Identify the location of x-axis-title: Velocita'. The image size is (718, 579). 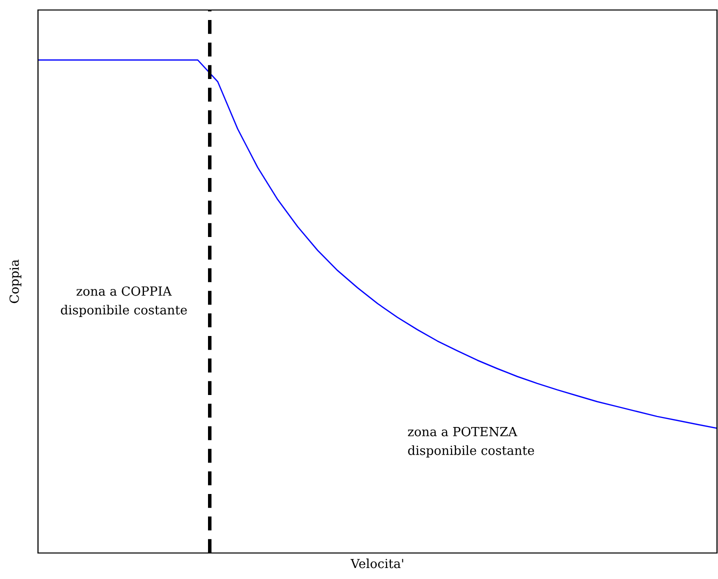
(377, 563).